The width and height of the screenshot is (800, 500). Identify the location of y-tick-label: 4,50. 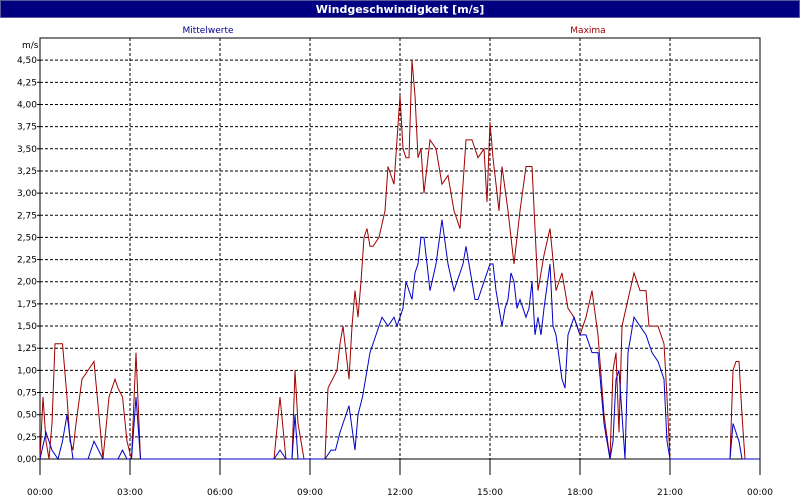
(27, 61).